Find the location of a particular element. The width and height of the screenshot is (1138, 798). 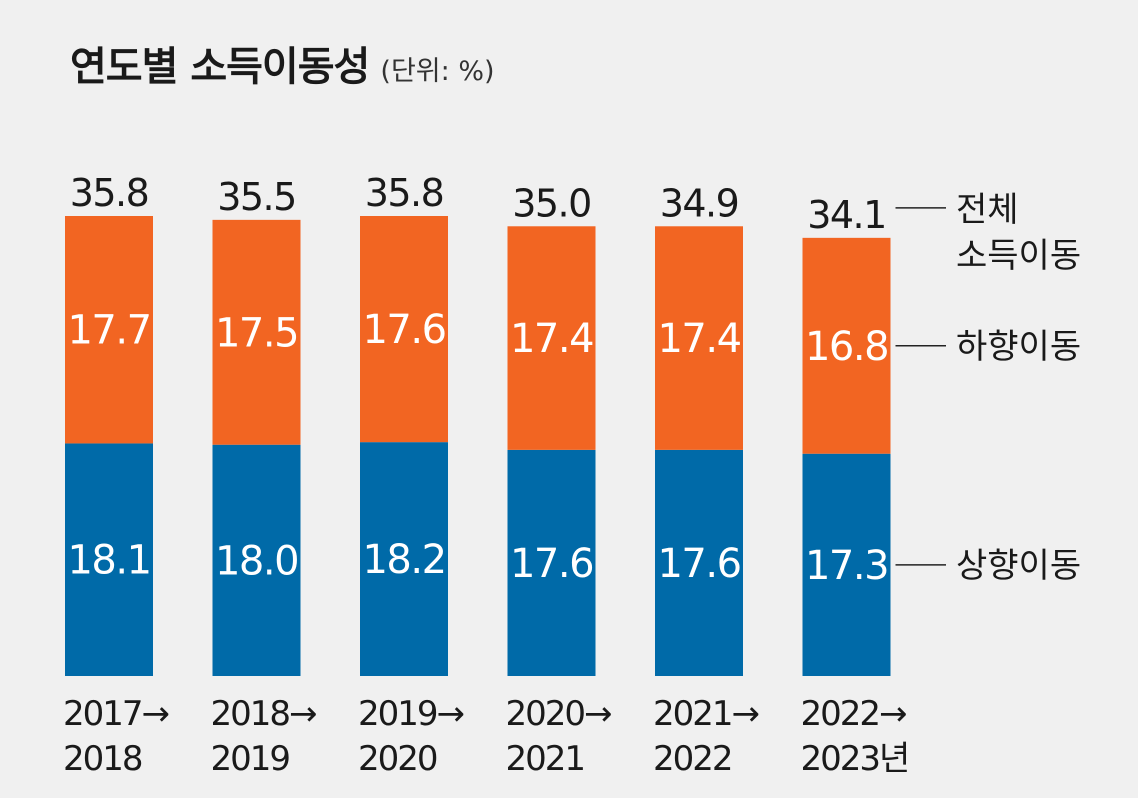

upward-value-label: 18.2 is located at coordinates (403, 560).